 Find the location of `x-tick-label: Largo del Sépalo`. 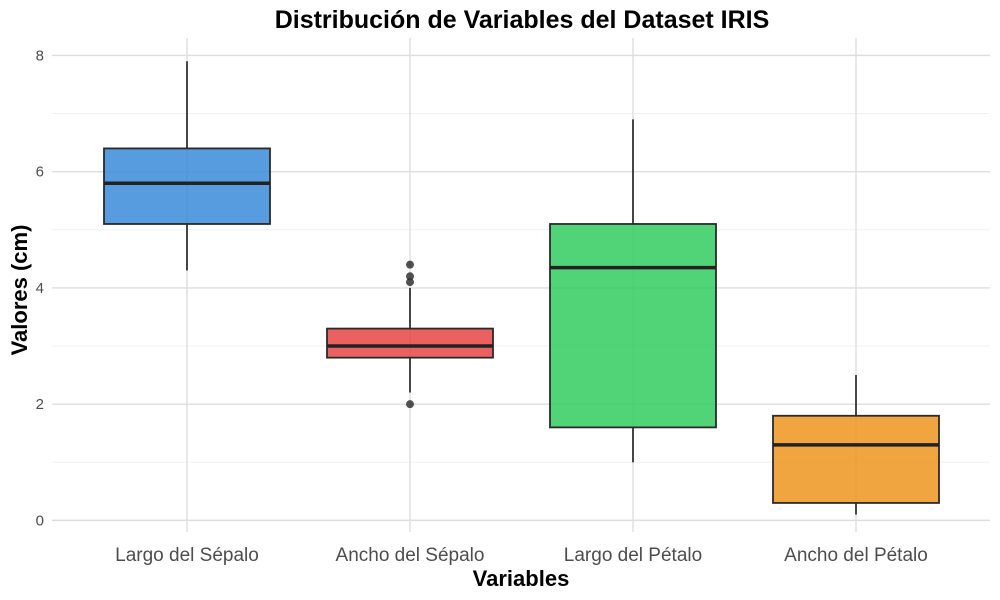

x-tick-label: Largo del Sépalo is located at coordinates (187, 555).